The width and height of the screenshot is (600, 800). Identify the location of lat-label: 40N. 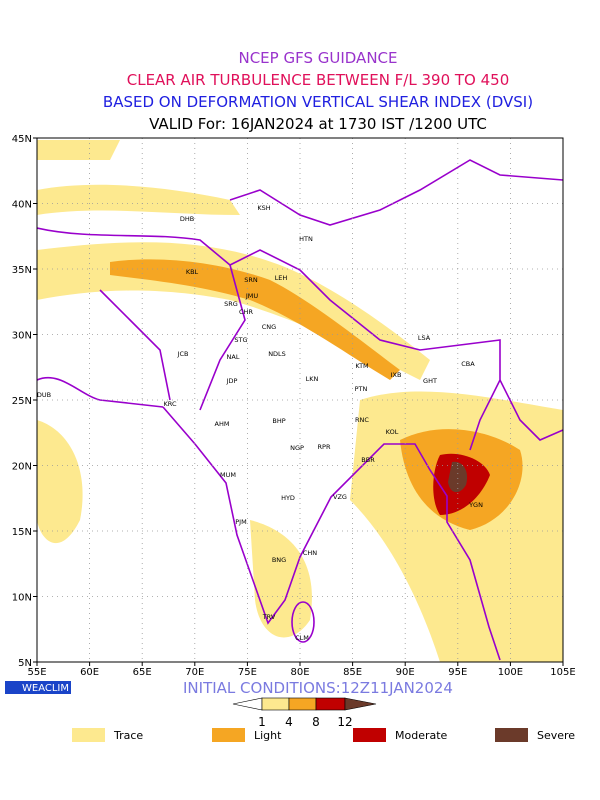
(22, 205).